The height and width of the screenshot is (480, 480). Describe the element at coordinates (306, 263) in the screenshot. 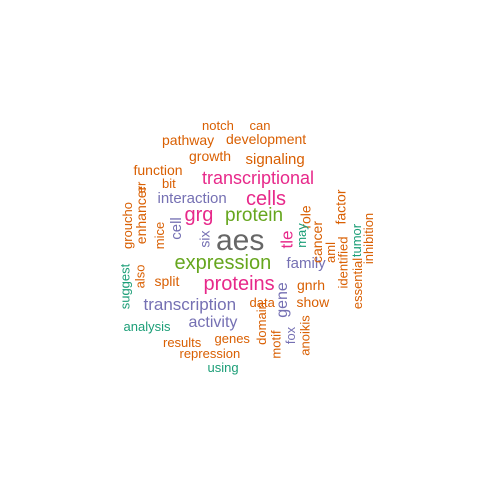

I see `word-family: family` at that location.